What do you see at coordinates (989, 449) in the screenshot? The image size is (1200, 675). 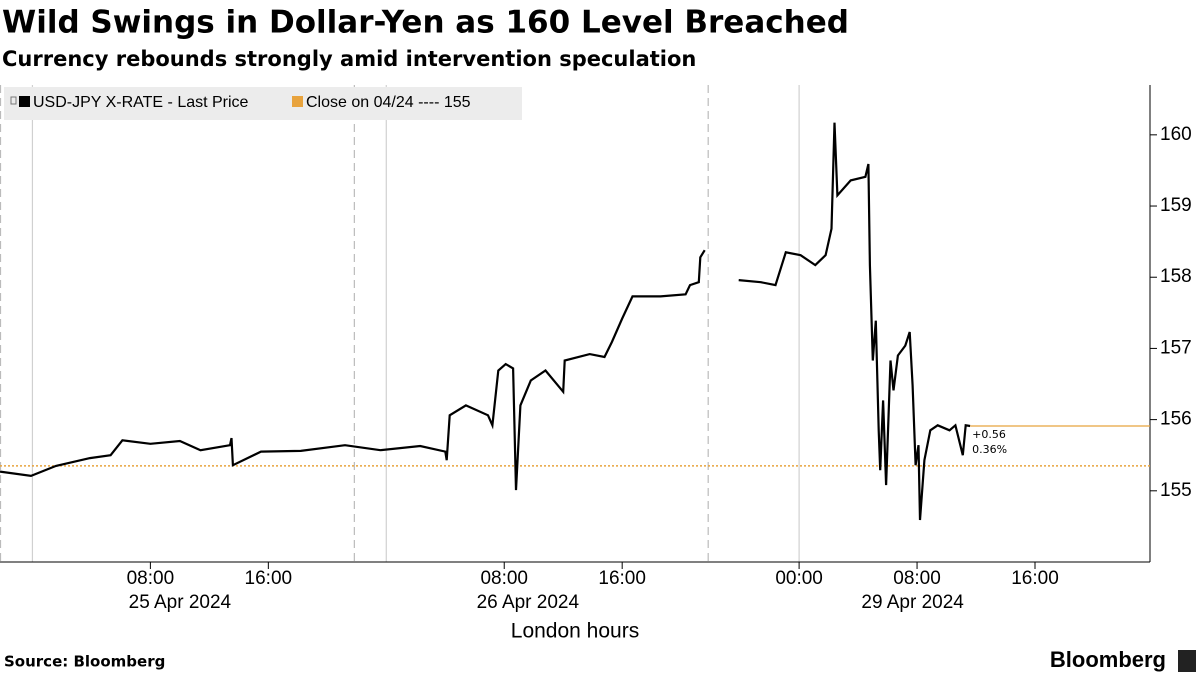 I see `change-pct-label: 0.36%` at bounding box center [989, 449].